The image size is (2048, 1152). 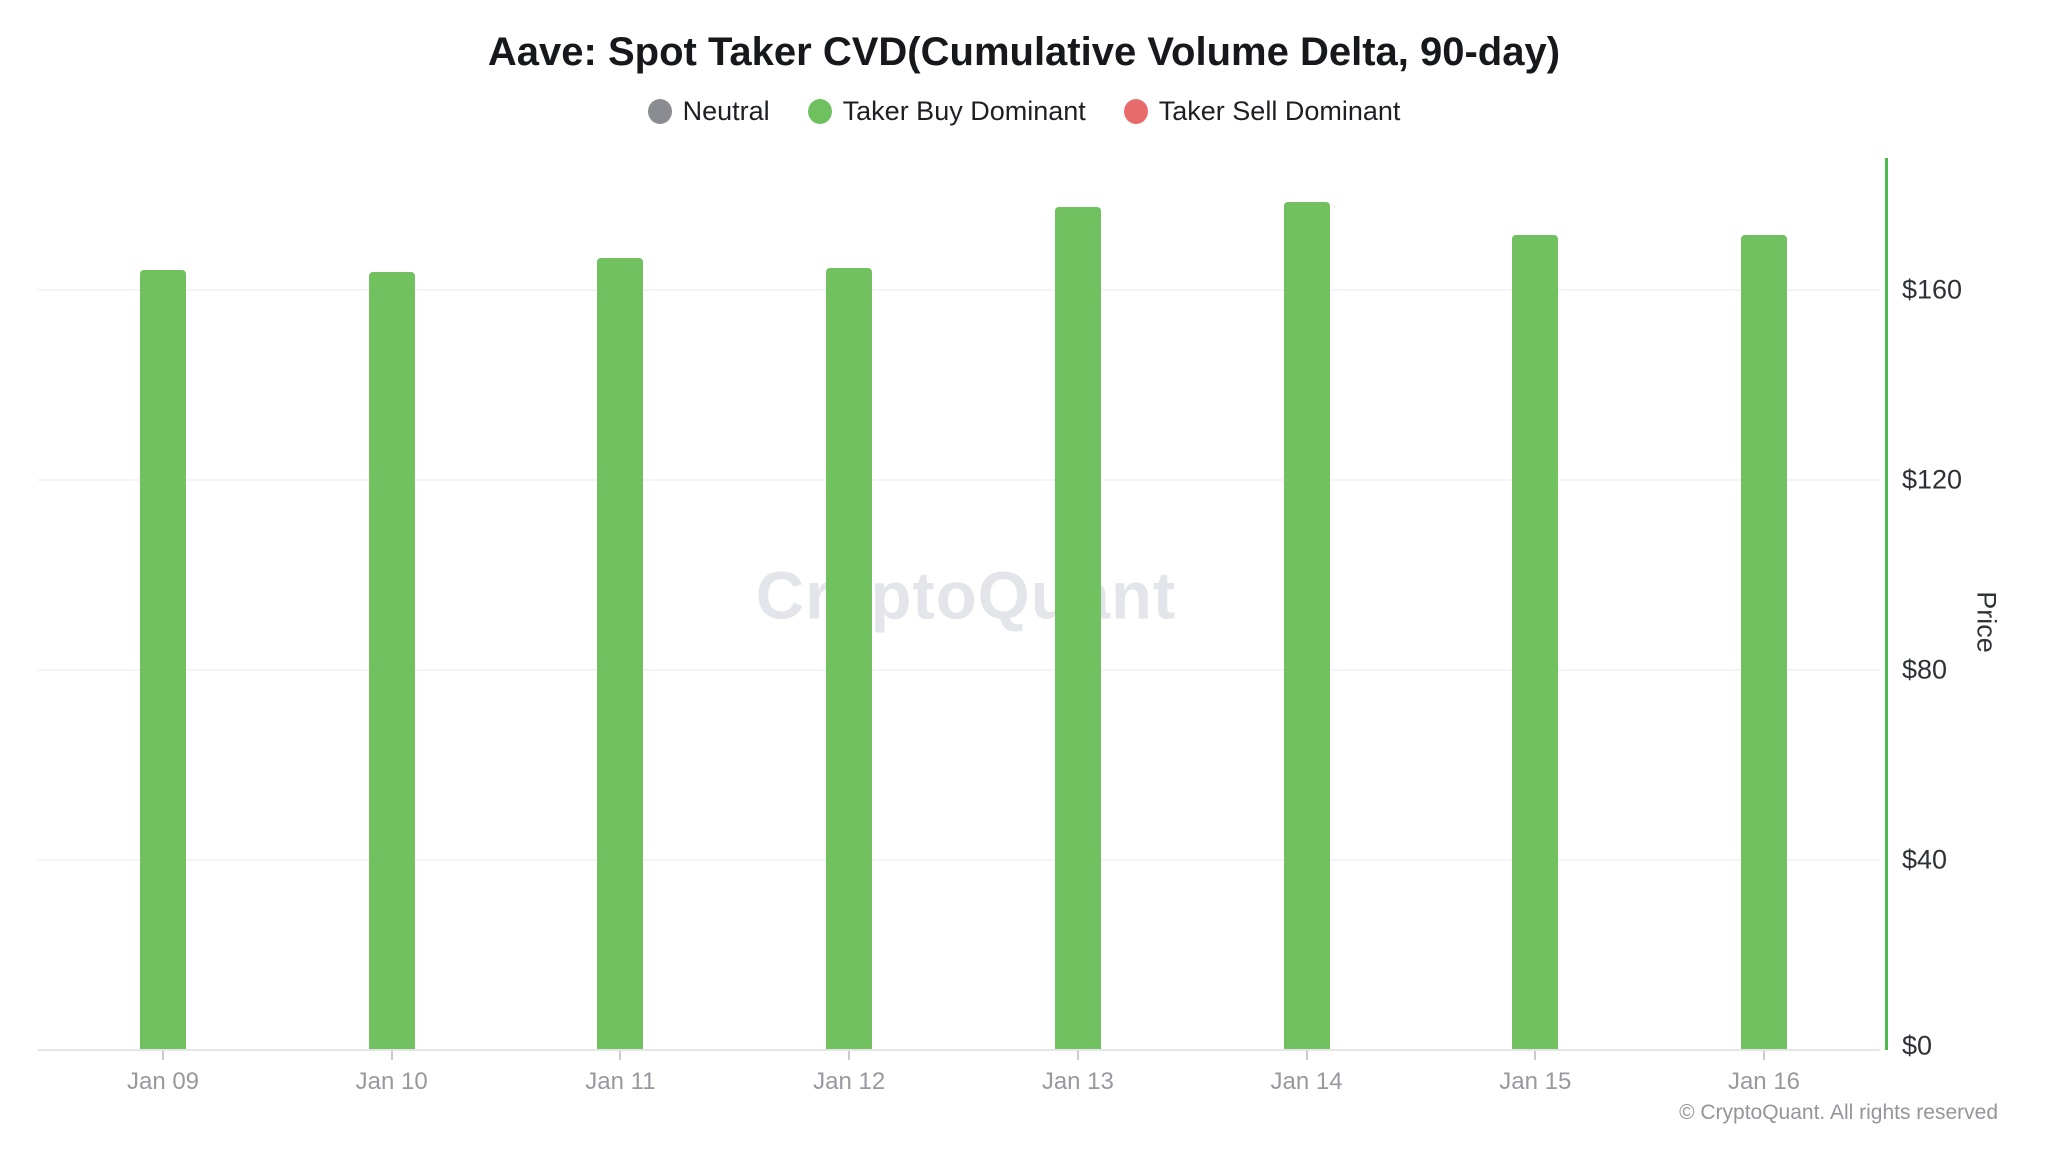 What do you see at coordinates (1986, 622) in the screenshot?
I see `price-axis-title: Price` at bounding box center [1986, 622].